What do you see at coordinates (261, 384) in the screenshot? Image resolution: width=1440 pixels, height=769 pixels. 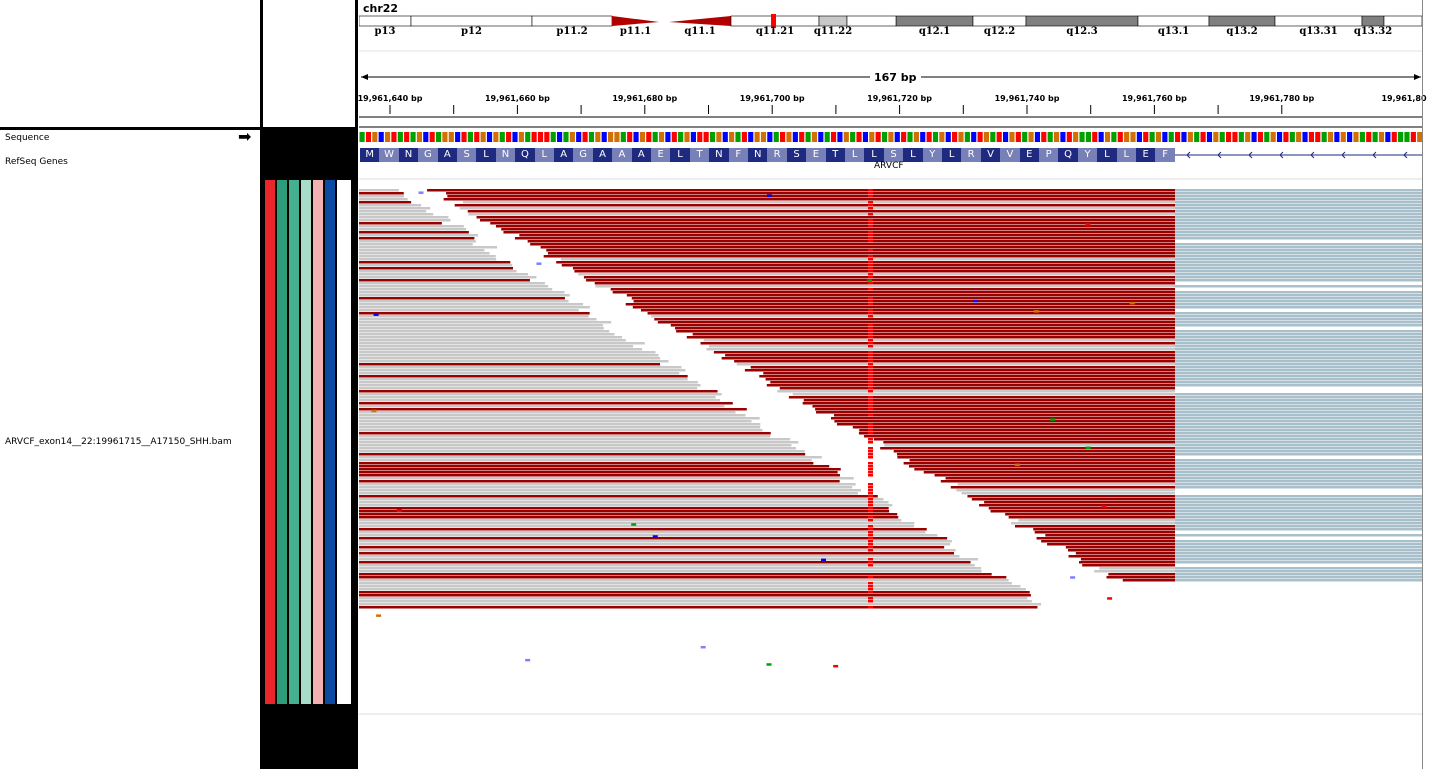 I see `name-panel-divider` at bounding box center [261, 384].